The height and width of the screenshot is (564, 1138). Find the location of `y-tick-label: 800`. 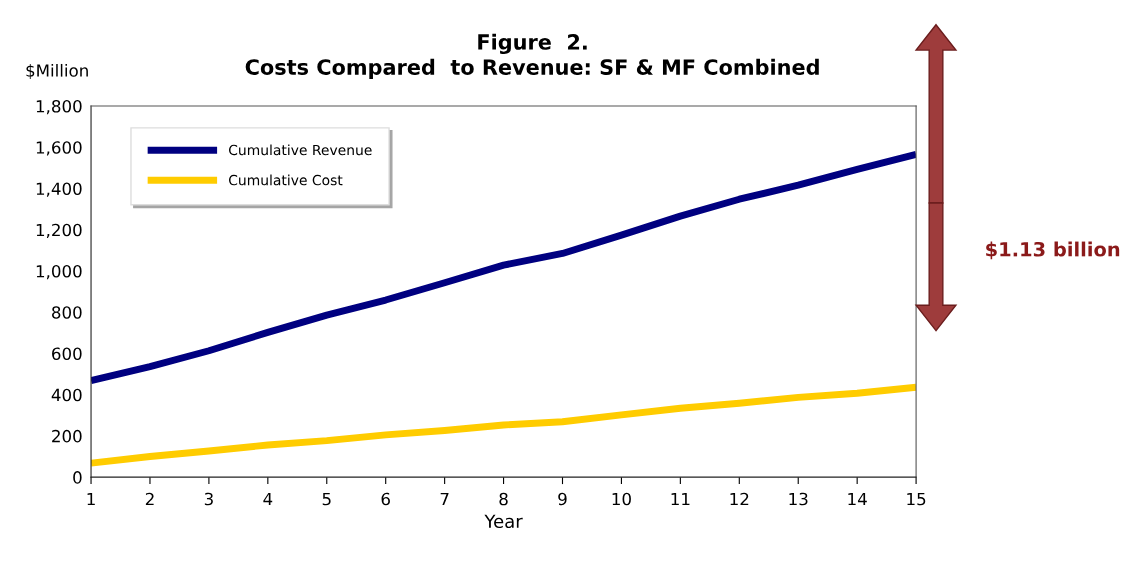

y-tick-label: 800 is located at coordinates (67, 312).